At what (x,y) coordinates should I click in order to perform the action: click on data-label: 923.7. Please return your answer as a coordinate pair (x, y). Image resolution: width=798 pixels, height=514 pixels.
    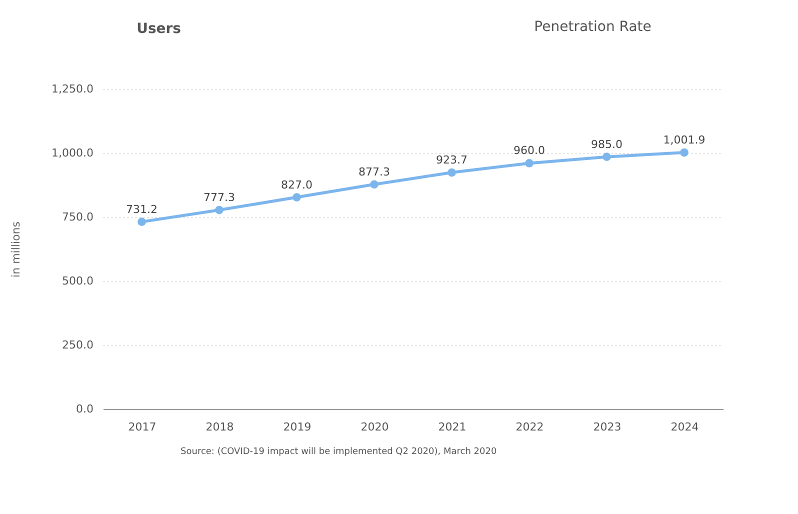
    Looking at the image, I should click on (452, 160).